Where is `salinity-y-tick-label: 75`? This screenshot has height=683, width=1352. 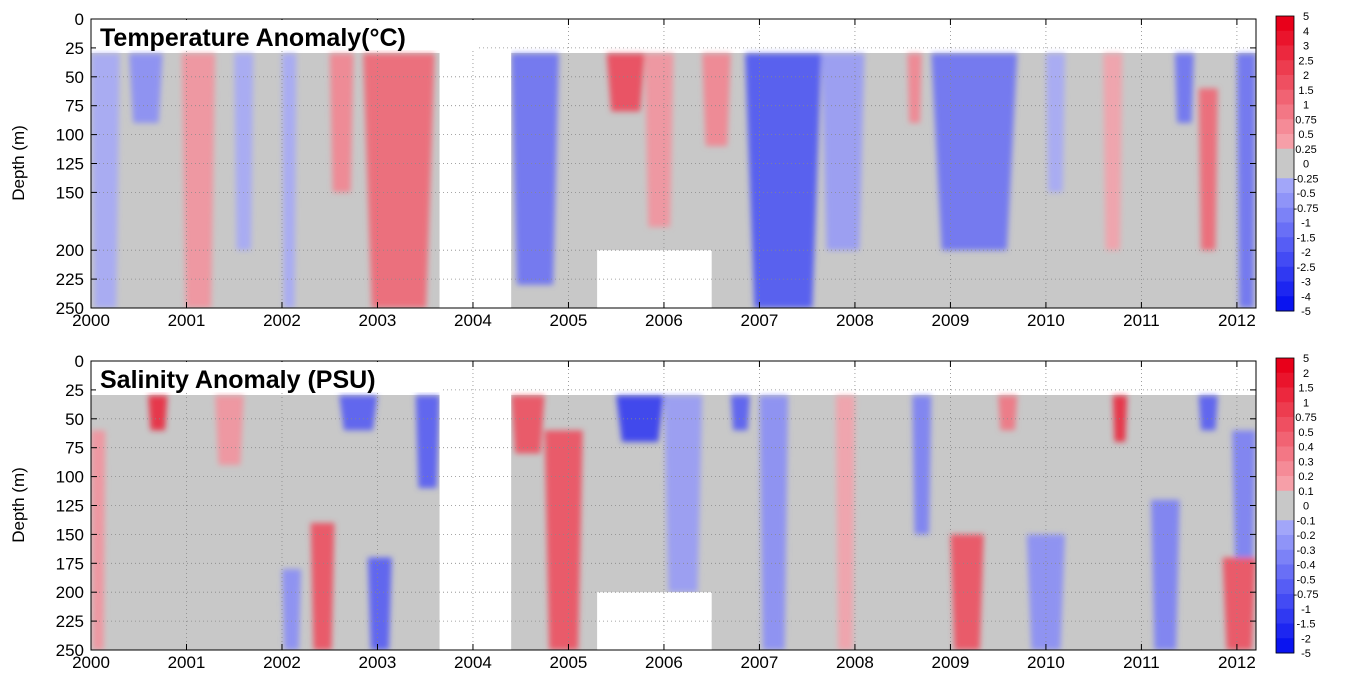
salinity-y-tick-label: 75 is located at coordinates (74, 448).